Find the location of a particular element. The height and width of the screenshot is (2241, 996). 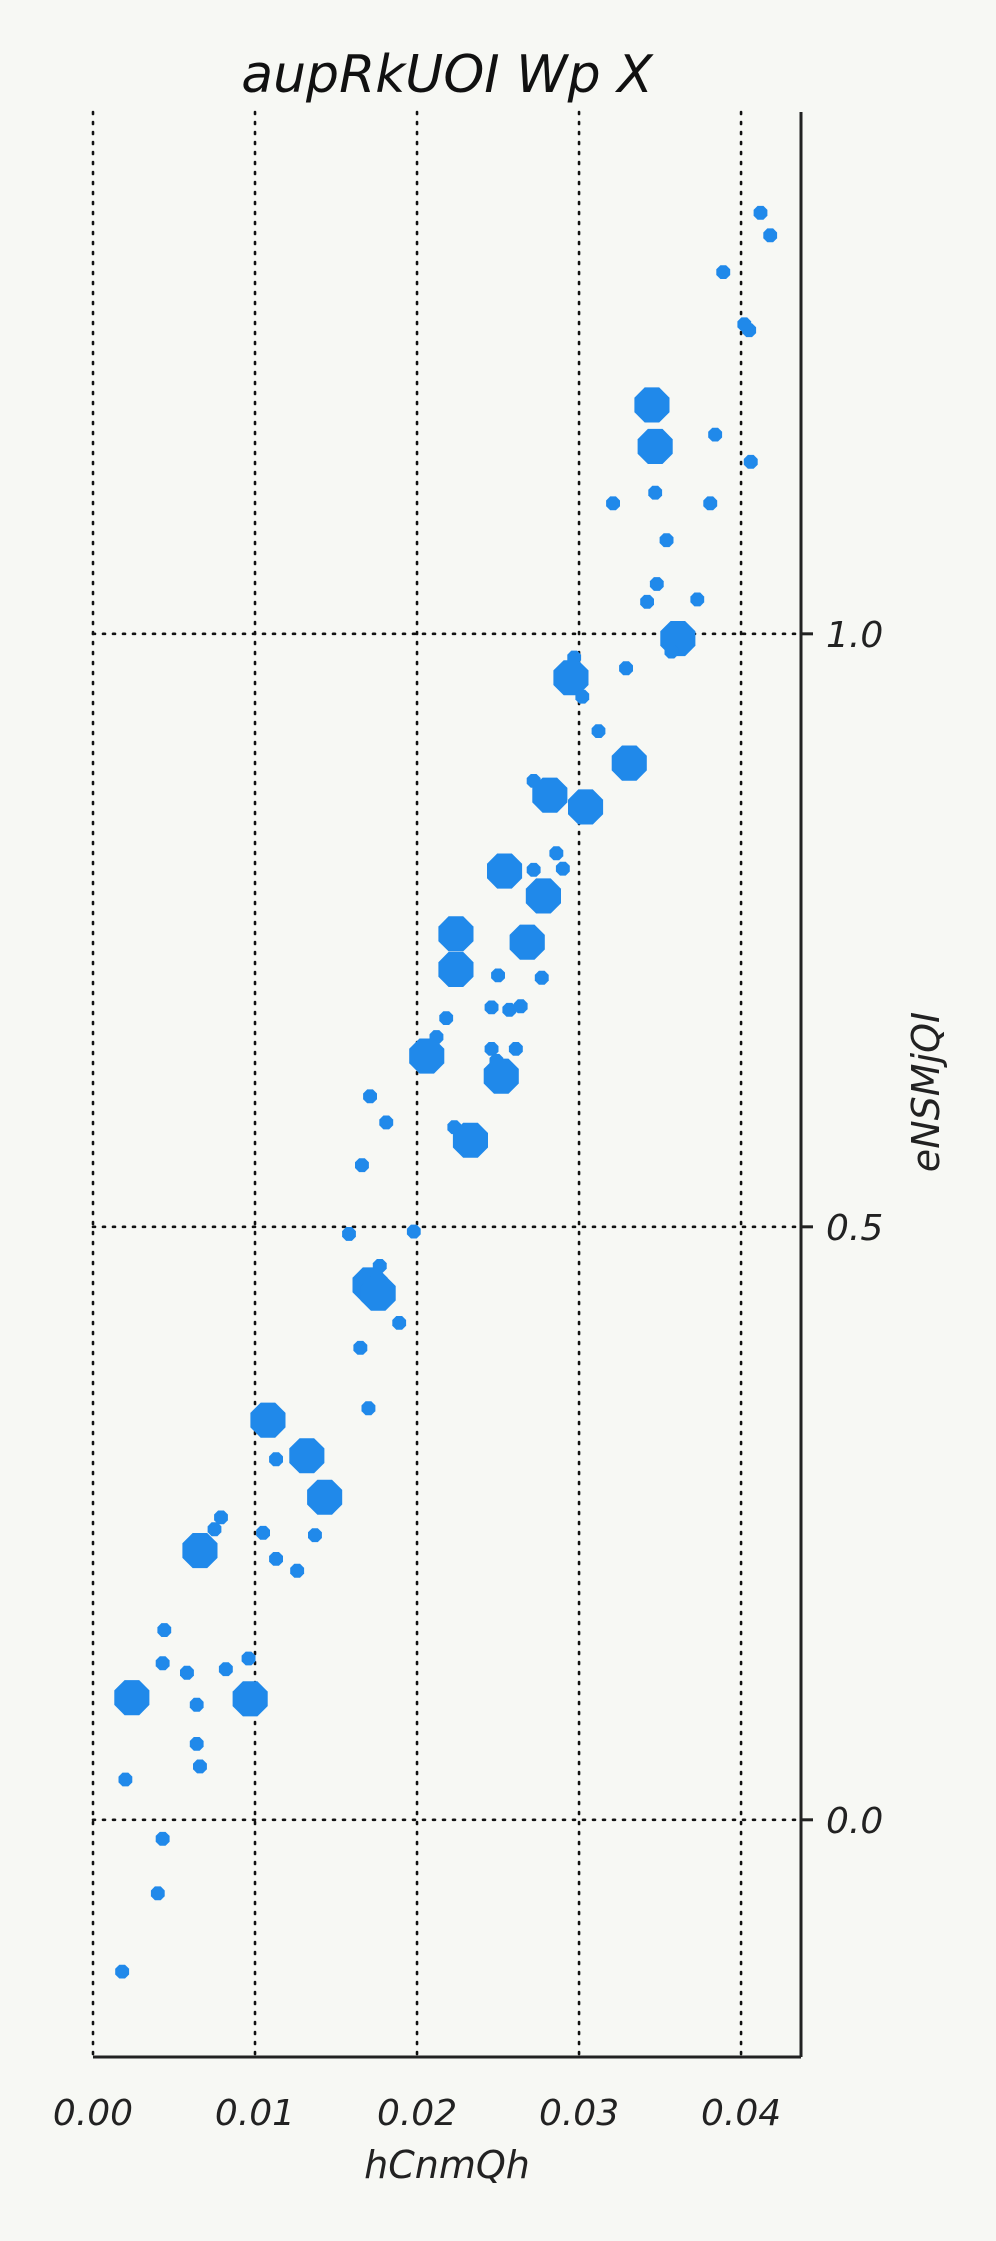

x-axis-label: hCnmQh is located at coordinates (447, 2165).